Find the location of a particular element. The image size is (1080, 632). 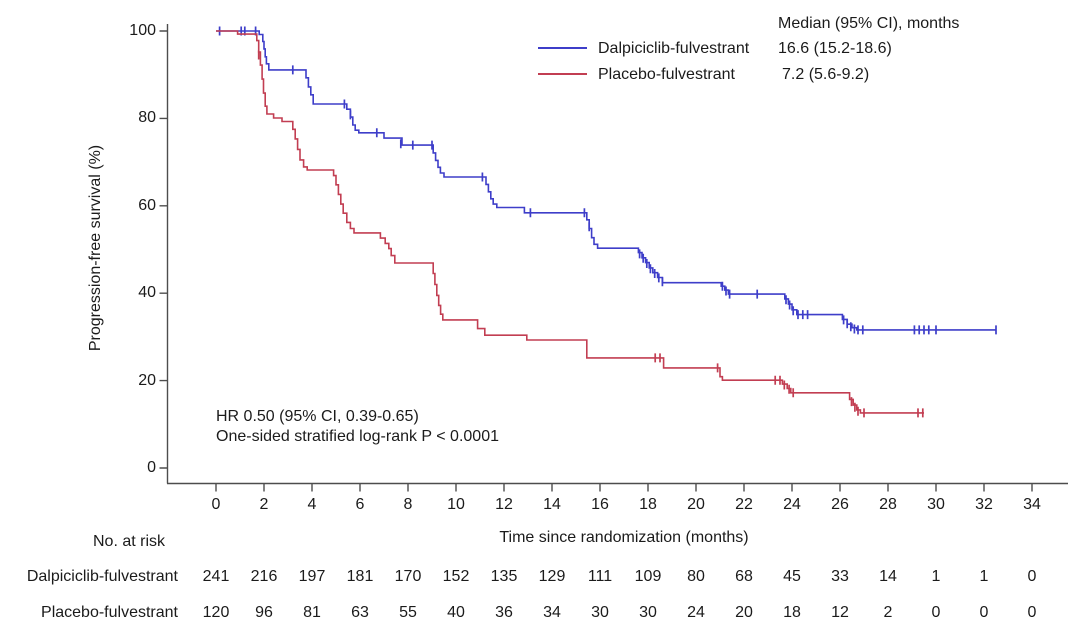

legend-label-placebo: Placebo-fulvestrant is located at coordinates (666, 74).